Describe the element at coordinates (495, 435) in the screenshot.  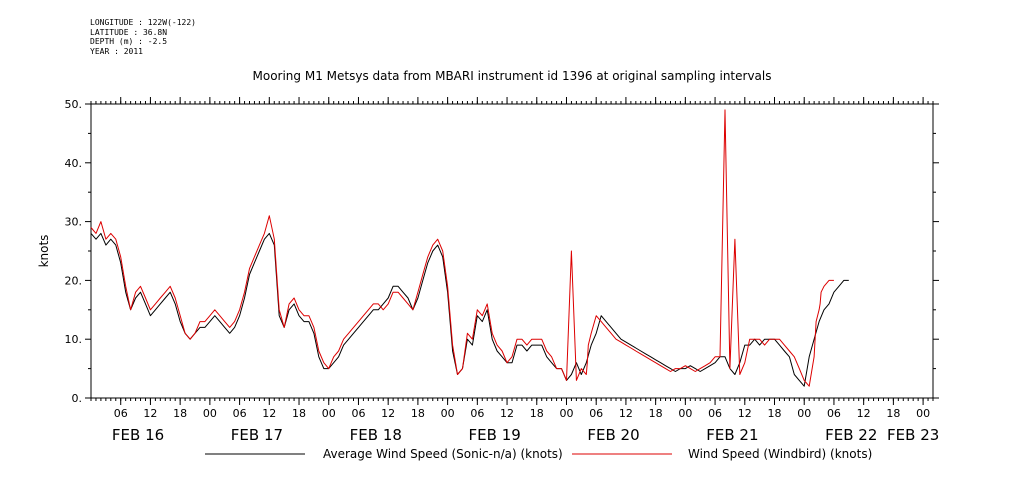
I see `x-day-label: FEB 19` at that location.